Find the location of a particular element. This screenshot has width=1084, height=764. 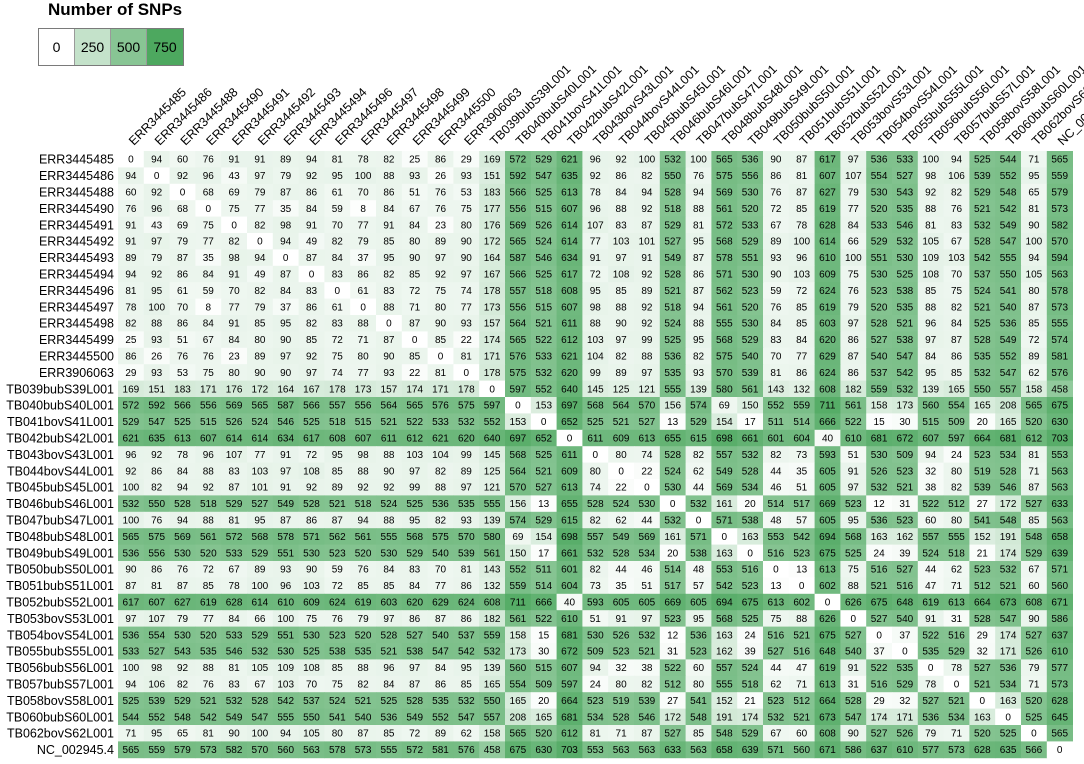

heatmap-cell-value: 603 is located at coordinates (827, 324).